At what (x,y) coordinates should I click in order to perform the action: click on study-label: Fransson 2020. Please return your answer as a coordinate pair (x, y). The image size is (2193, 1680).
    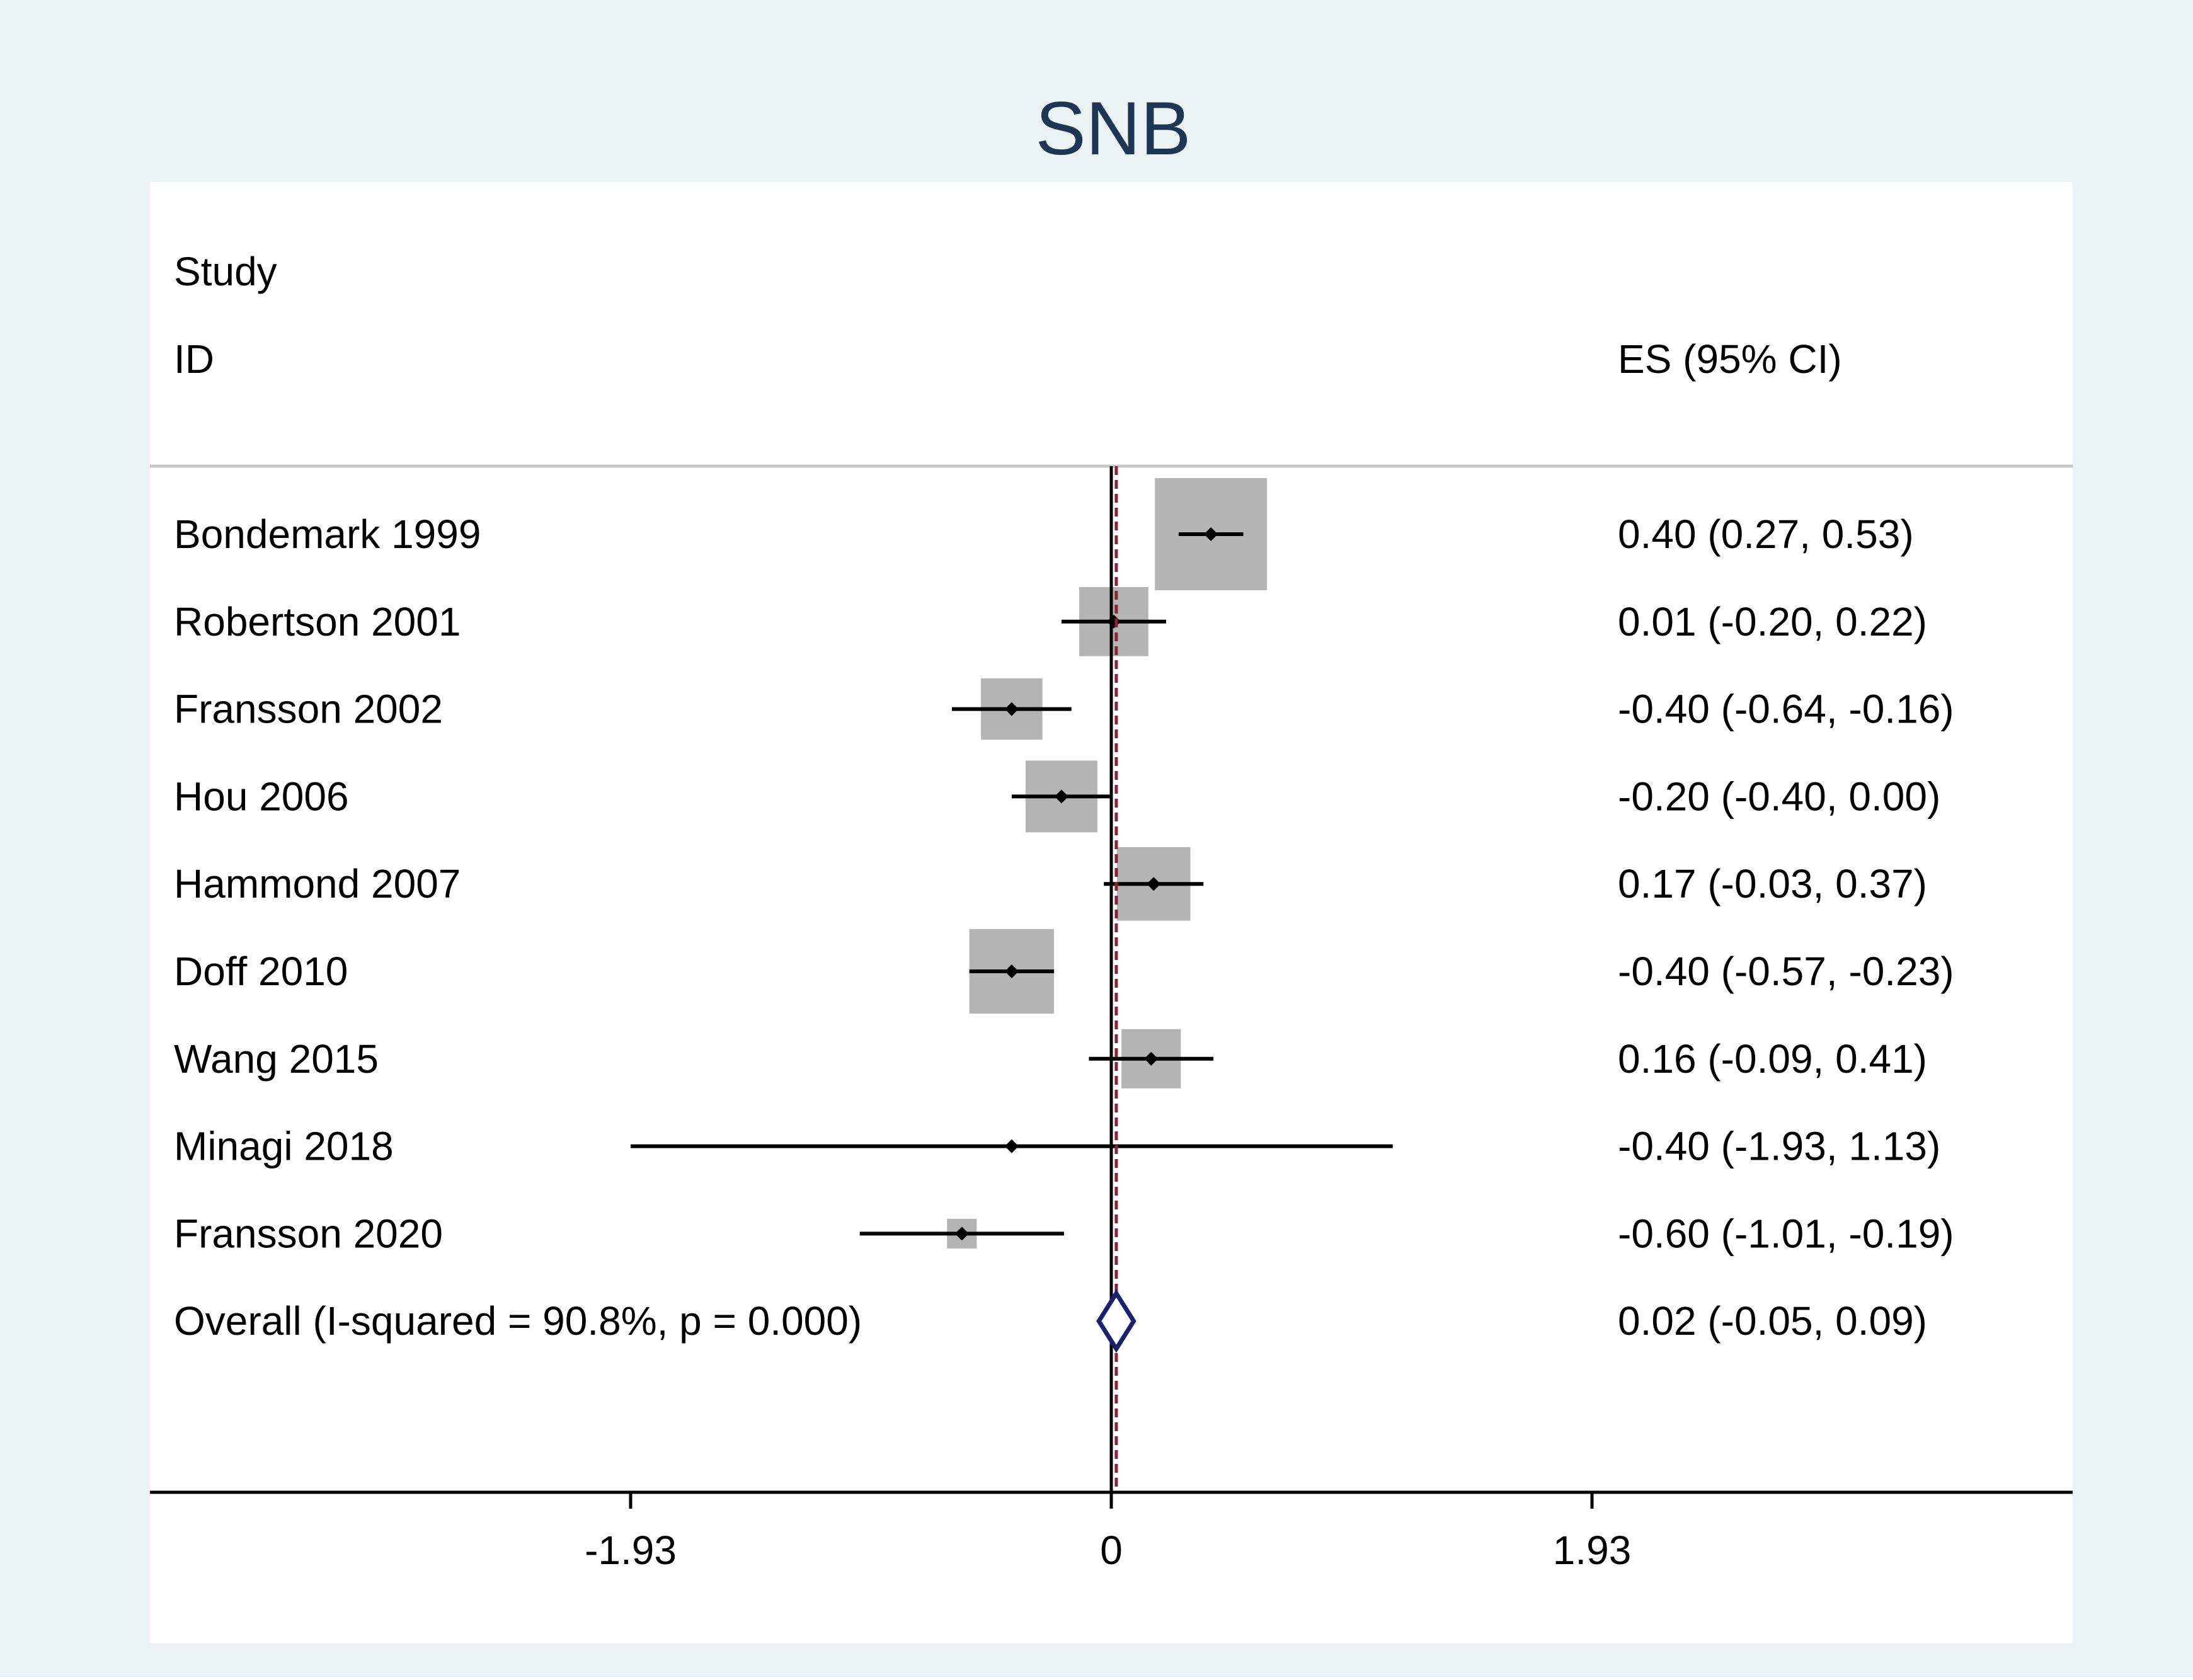
    Looking at the image, I should click on (309, 1233).